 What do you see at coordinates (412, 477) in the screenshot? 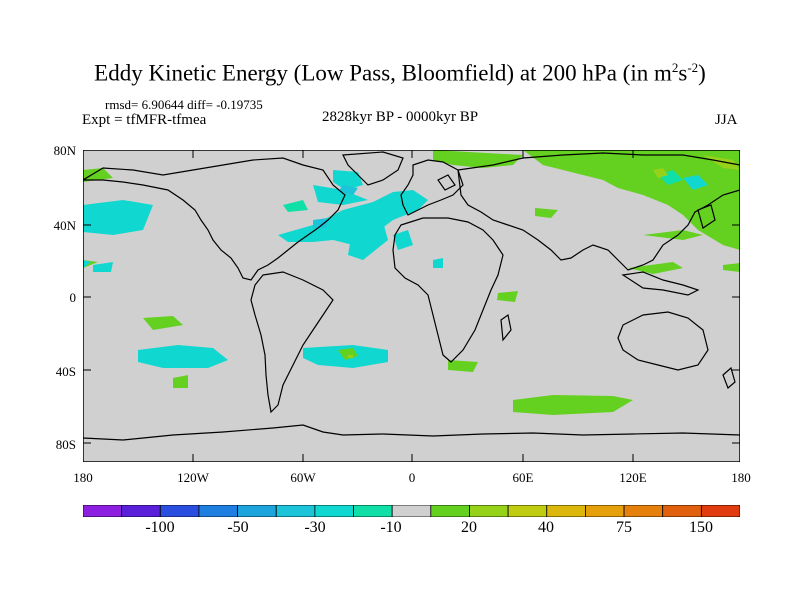
I see `x-tick-label-0: 0` at bounding box center [412, 477].